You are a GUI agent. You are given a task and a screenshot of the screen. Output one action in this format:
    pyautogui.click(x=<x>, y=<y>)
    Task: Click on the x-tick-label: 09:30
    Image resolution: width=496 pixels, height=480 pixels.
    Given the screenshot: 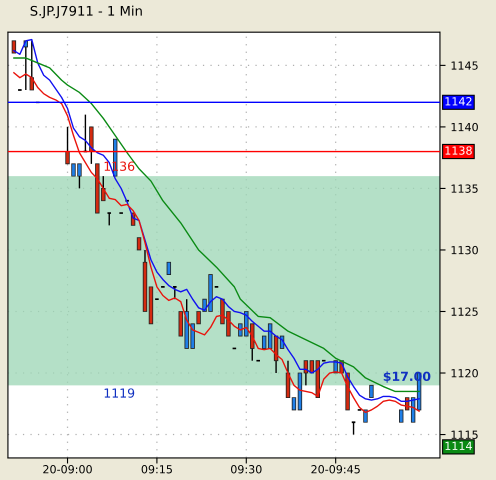 What is the action you would take?
    pyautogui.click(x=246, y=469)
    